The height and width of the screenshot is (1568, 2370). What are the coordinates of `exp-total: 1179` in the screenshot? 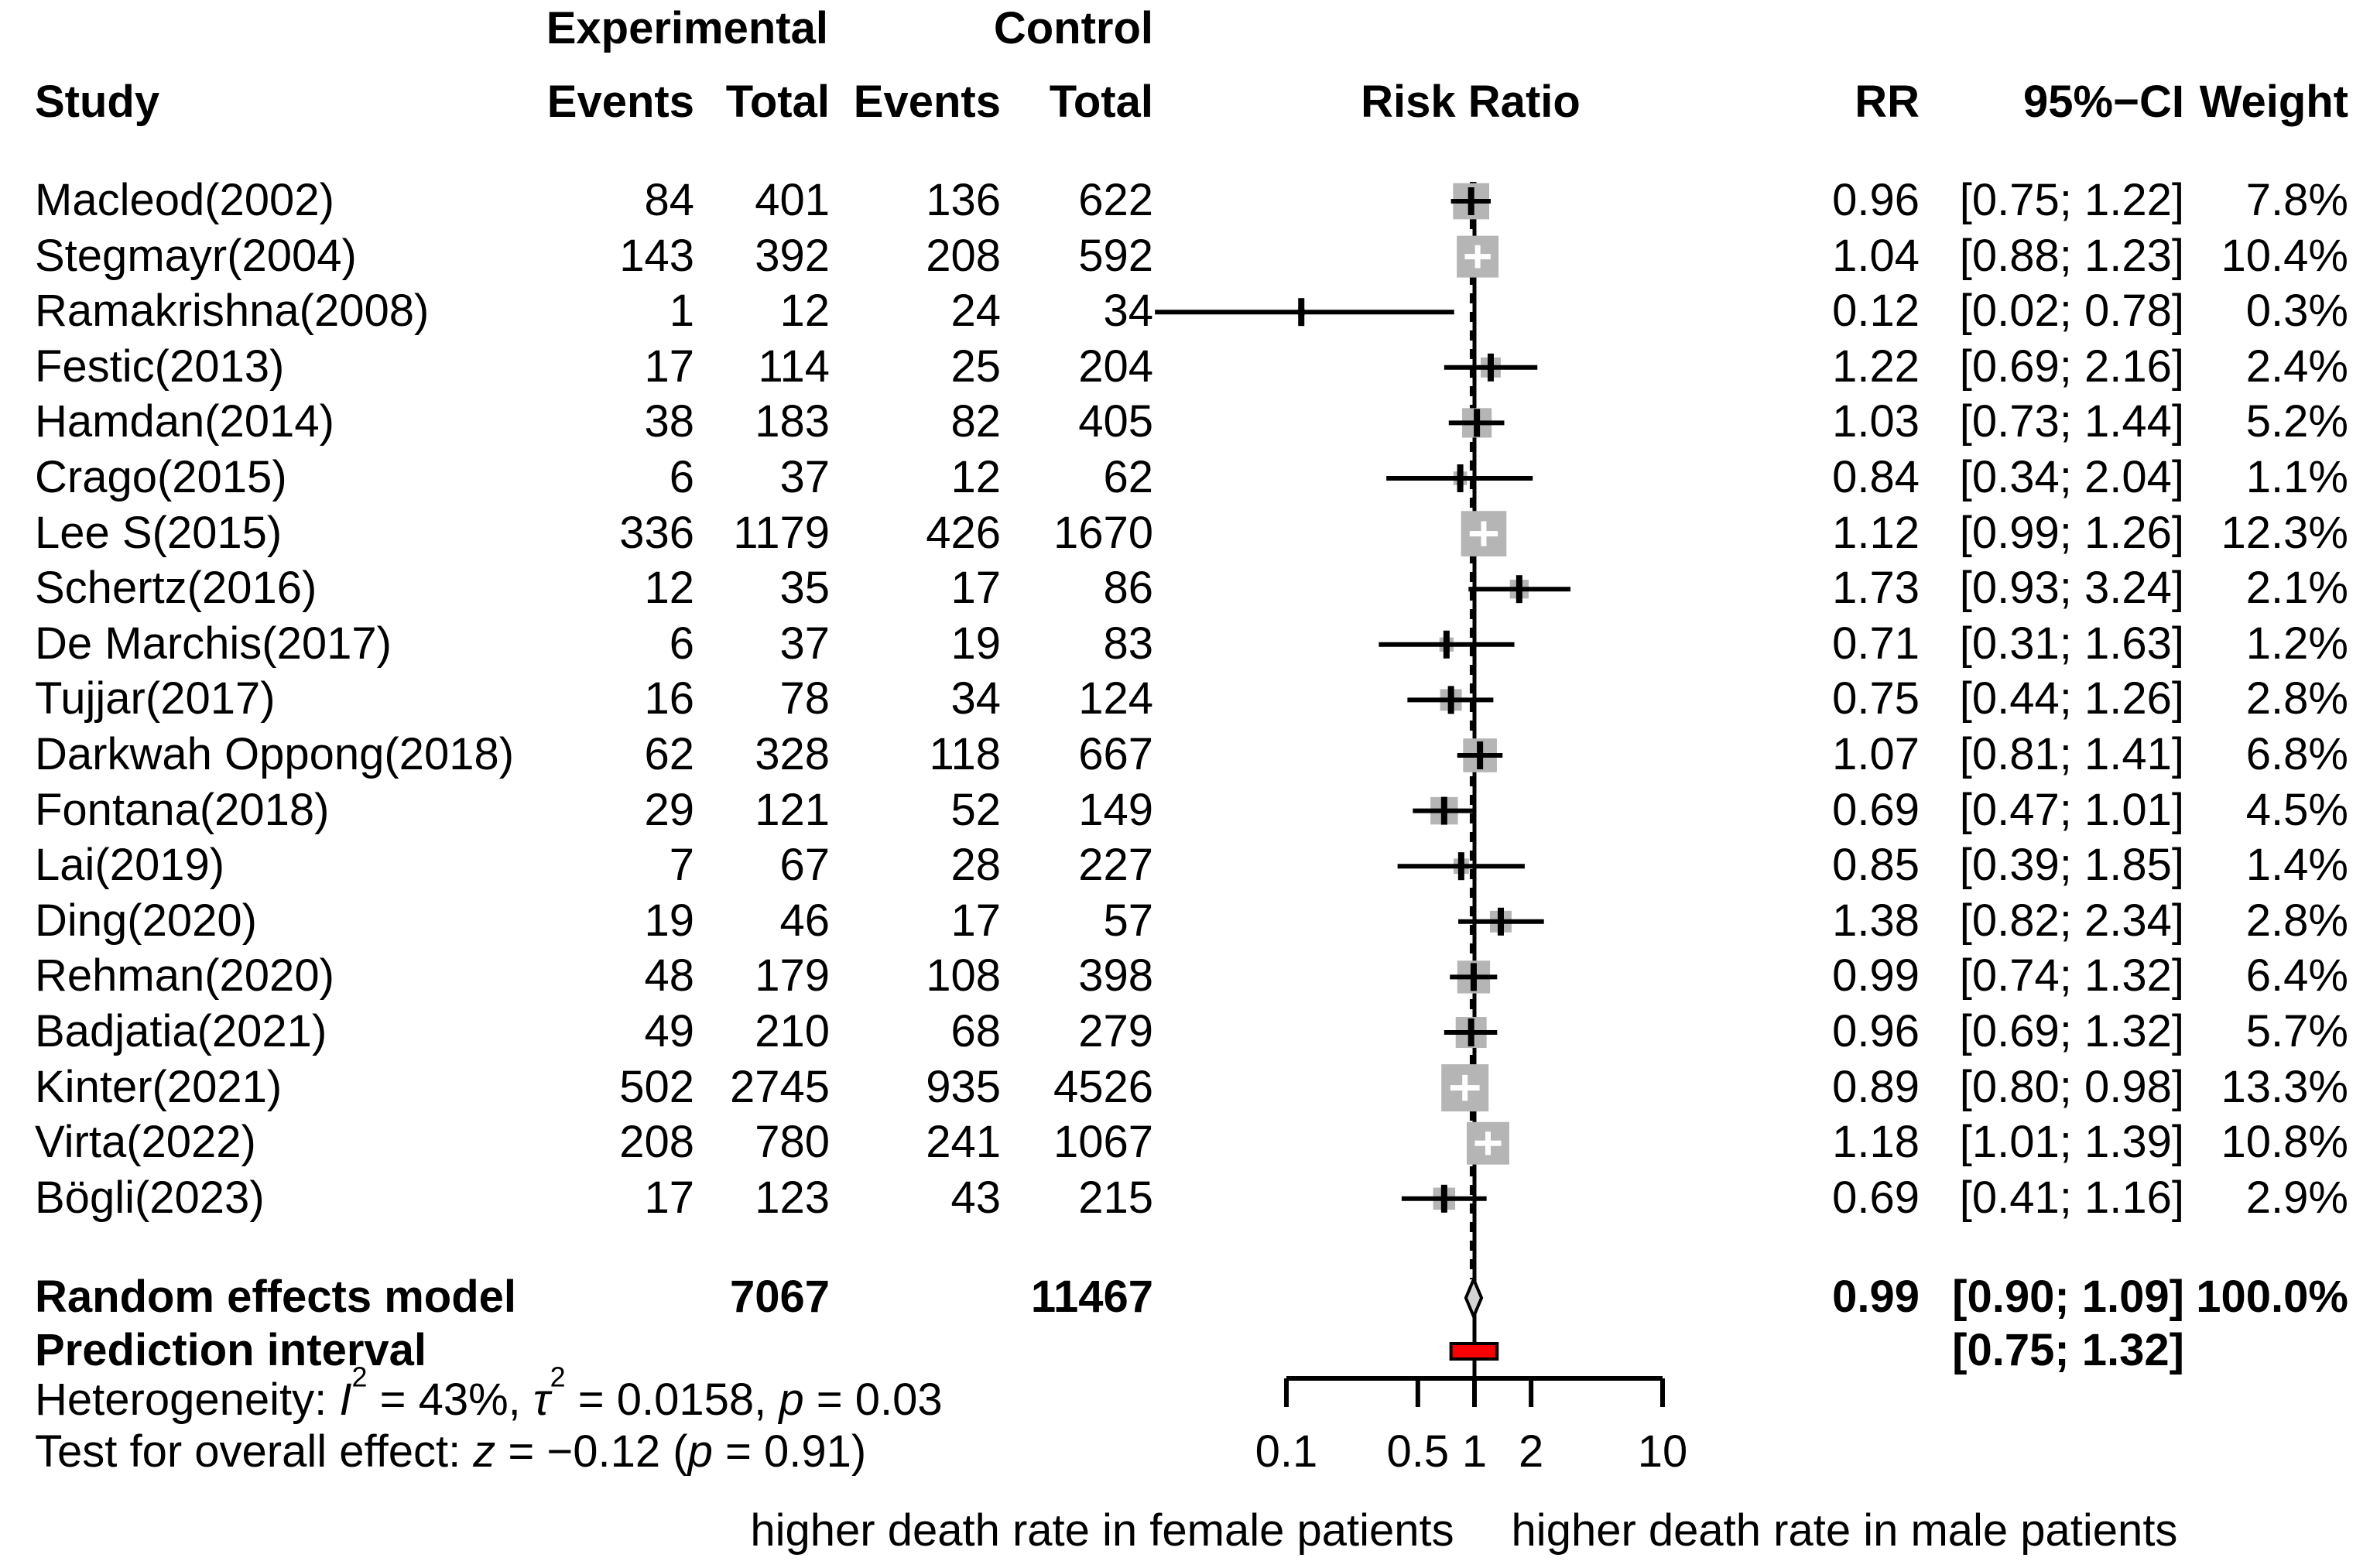 It's located at (781, 532).